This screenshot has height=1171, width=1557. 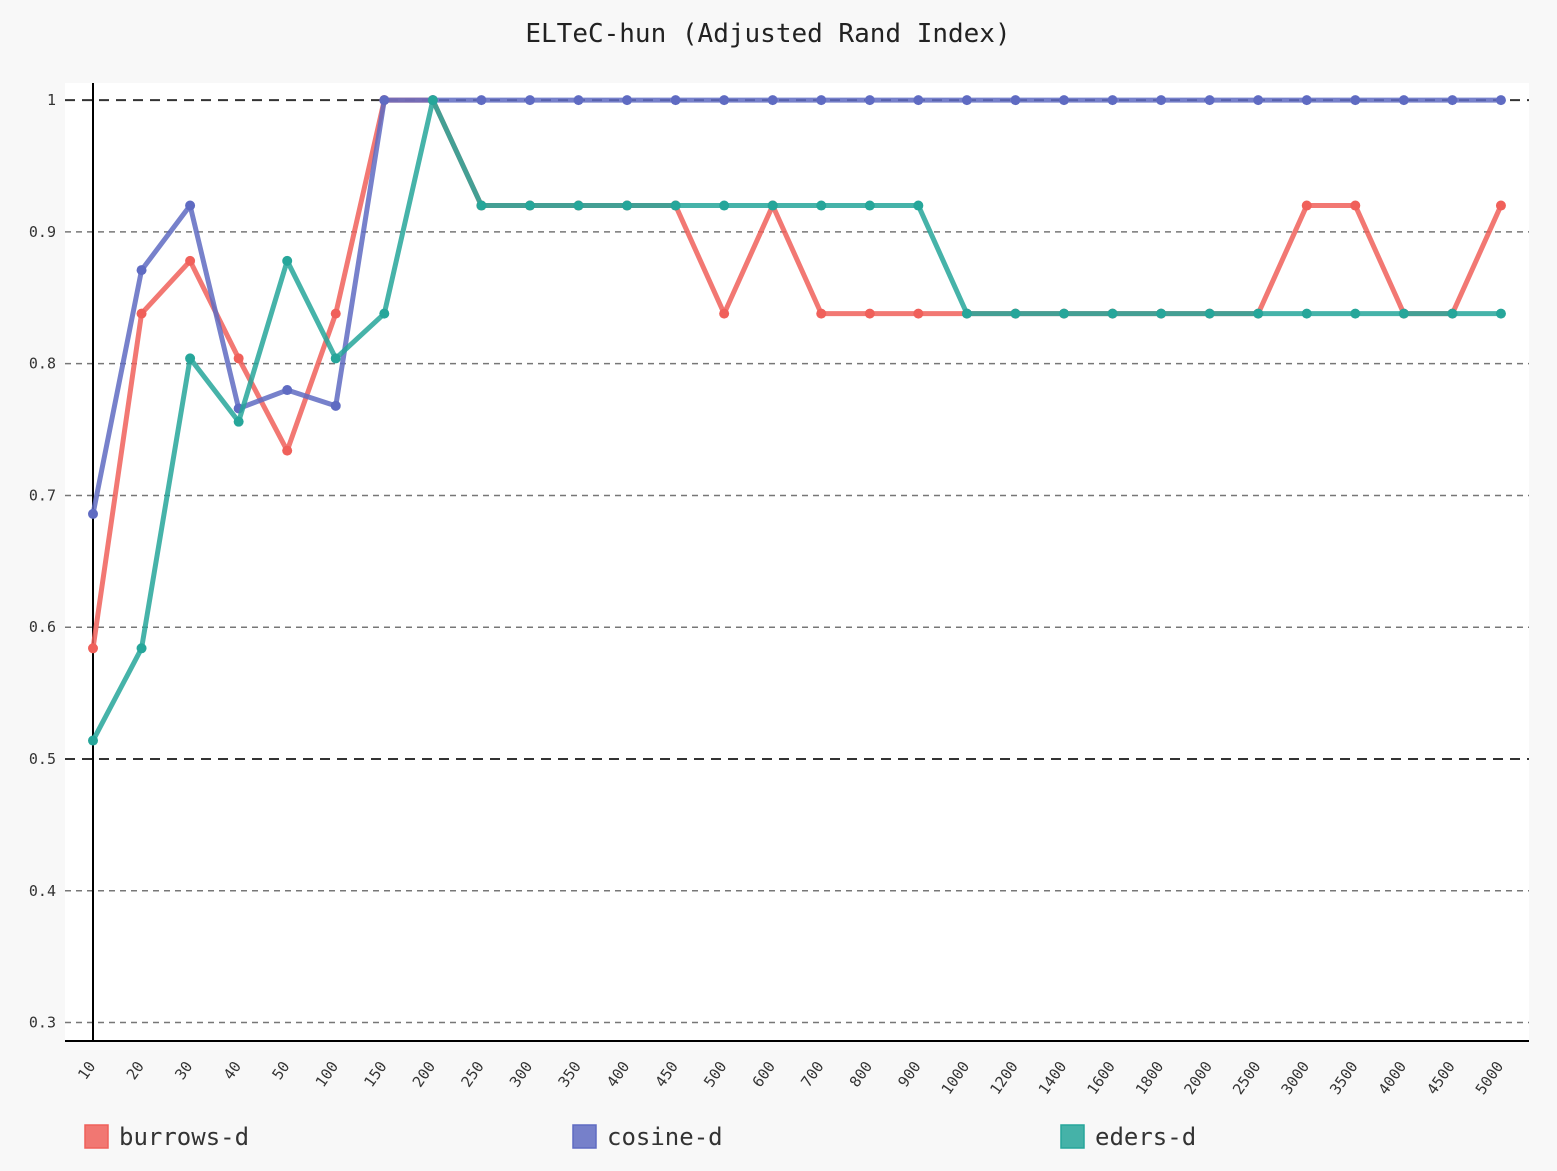 I want to click on x-tick-label: 40, so click(x=232, y=1070).